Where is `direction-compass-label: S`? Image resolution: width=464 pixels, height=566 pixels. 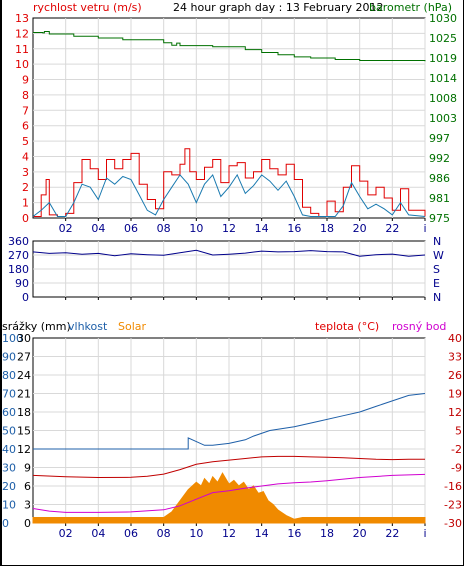 direction-compass-label: S is located at coordinates (436, 269).